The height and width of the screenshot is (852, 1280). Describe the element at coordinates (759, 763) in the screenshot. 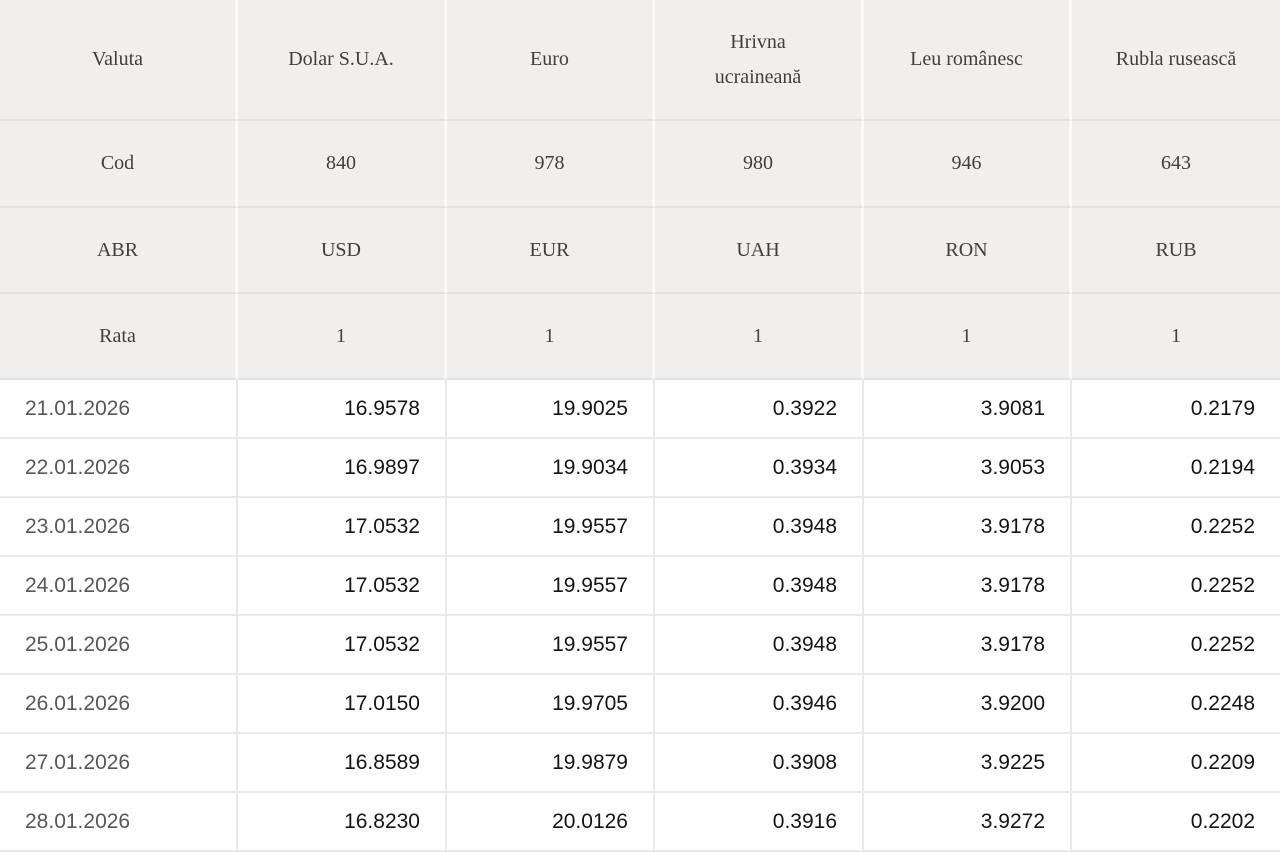

I see `rate-value: 0.3908` at that location.